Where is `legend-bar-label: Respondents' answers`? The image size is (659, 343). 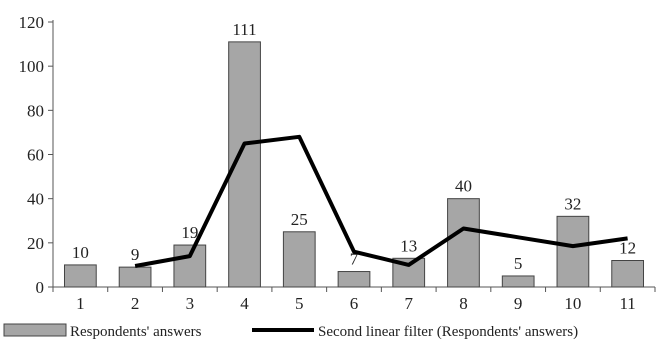 legend-bar-label: Respondents' answers is located at coordinates (136, 332).